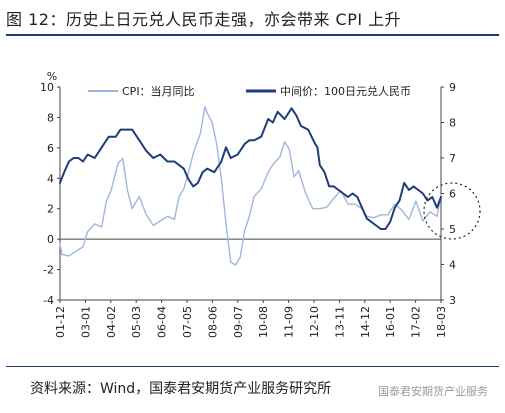 The width and height of the screenshot is (505, 413). Describe the element at coordinates (50, 178) in the screenshot. I see `left-tick-label: 4` at that location.